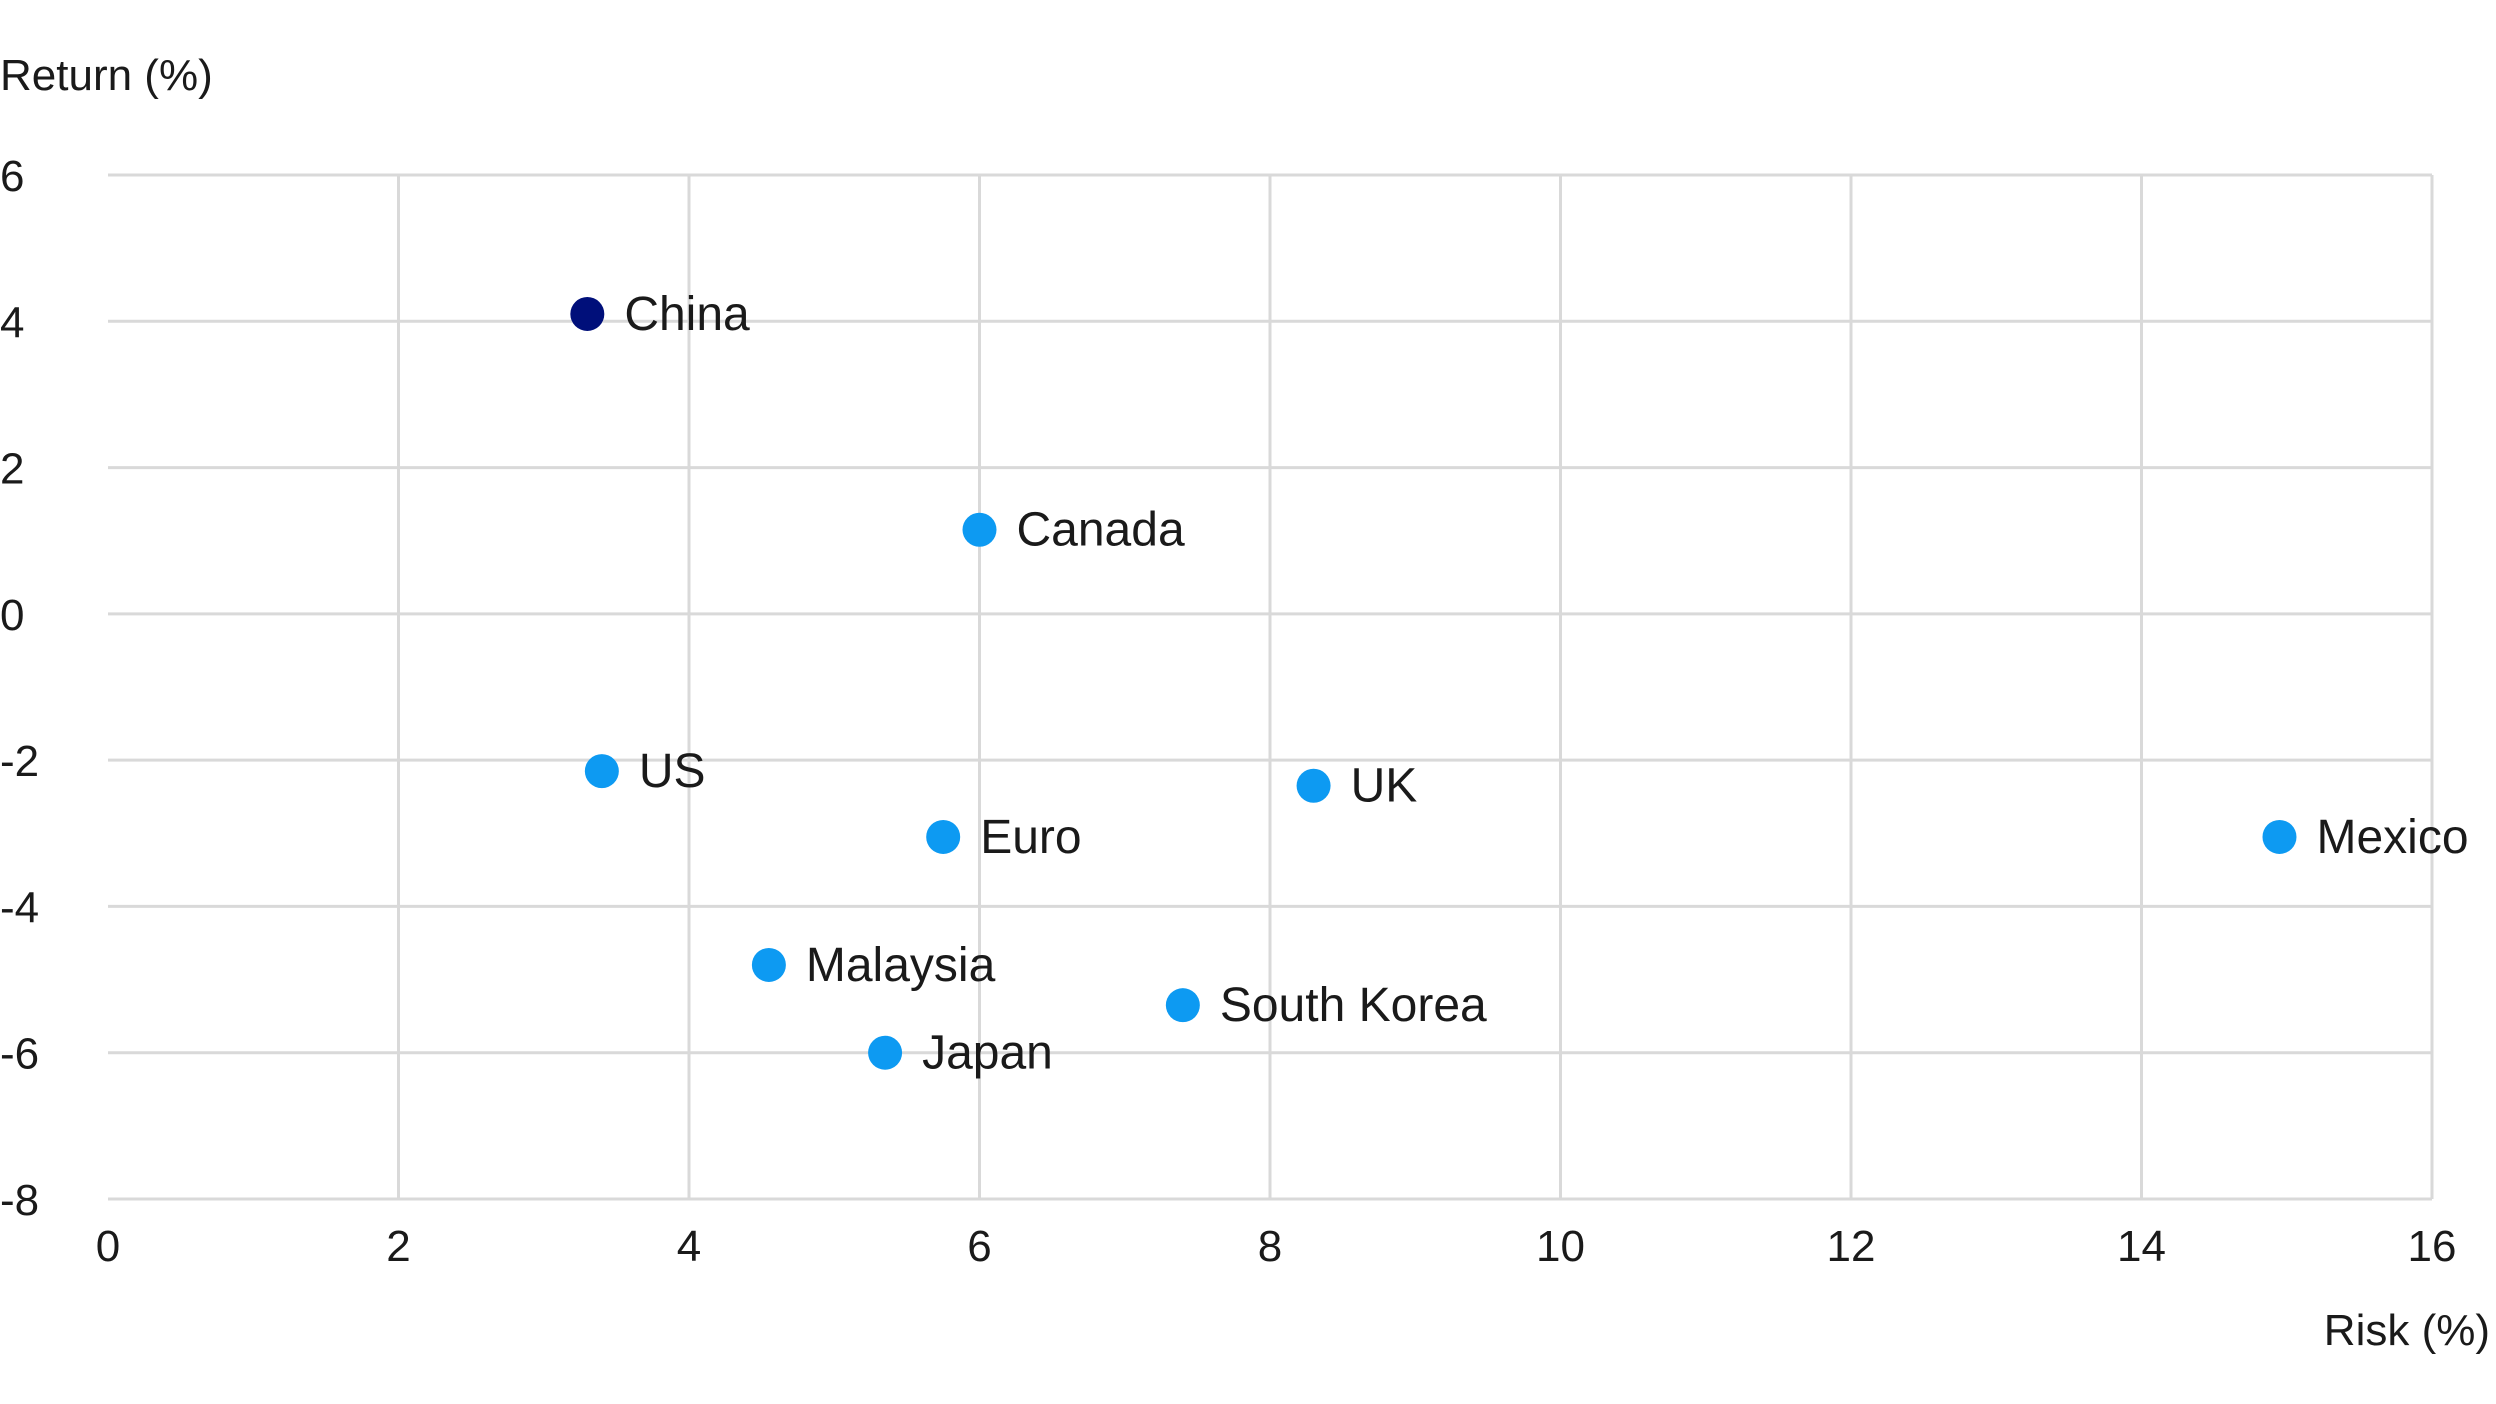 The height and width of the screenshot is (1404, 2496). I want to click on x-tick-label: 12, so click(1851, 1246).